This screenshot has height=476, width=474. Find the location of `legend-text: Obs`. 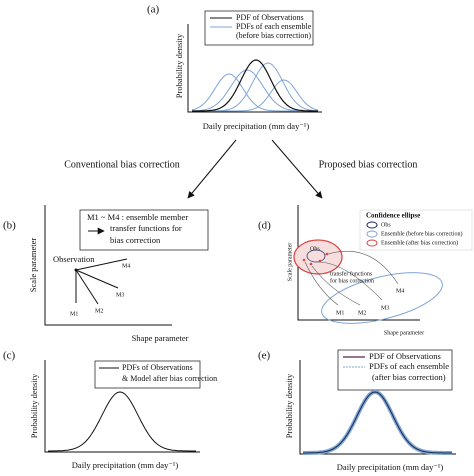

legend-text: Obs is located at coordinates (386, 225).